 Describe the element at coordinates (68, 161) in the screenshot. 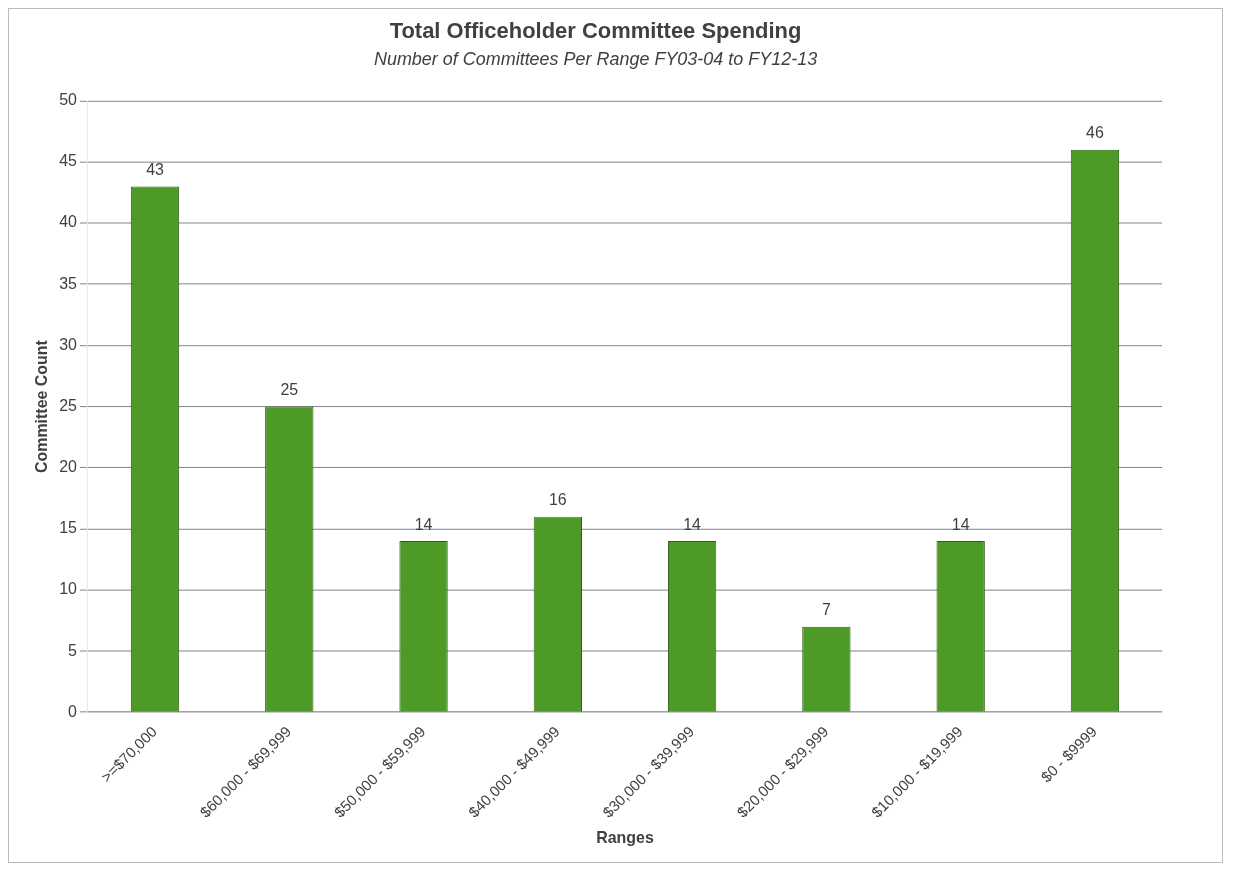

I see `y-tick-label: 45` at that location.